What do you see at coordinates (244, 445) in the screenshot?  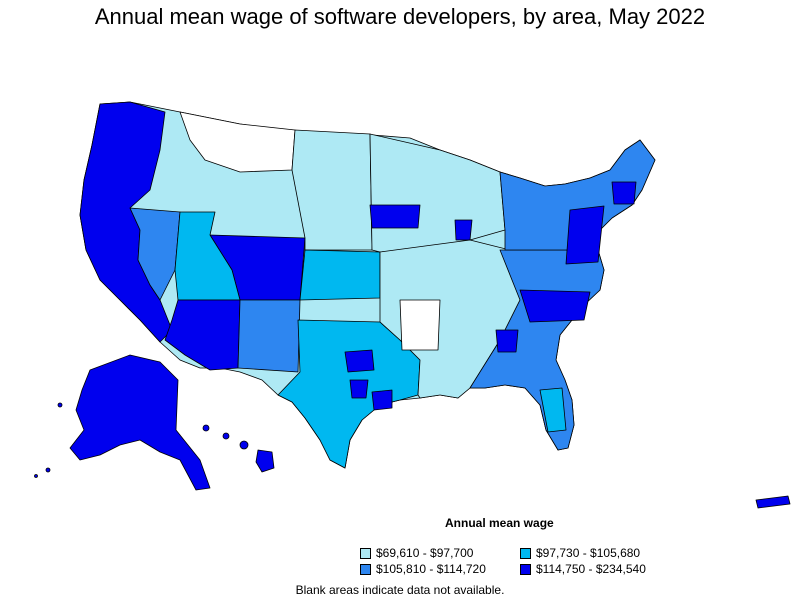 I see `hawaii-island-maui` at bounding box center [244, 445].